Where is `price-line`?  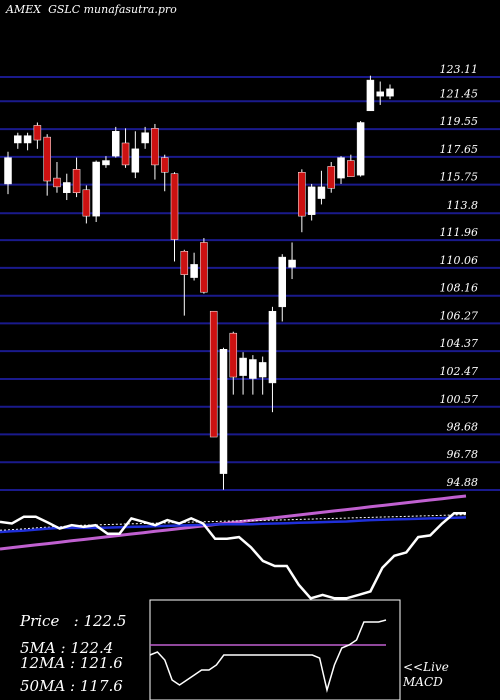 price-line is located at coordinates (233, 556).